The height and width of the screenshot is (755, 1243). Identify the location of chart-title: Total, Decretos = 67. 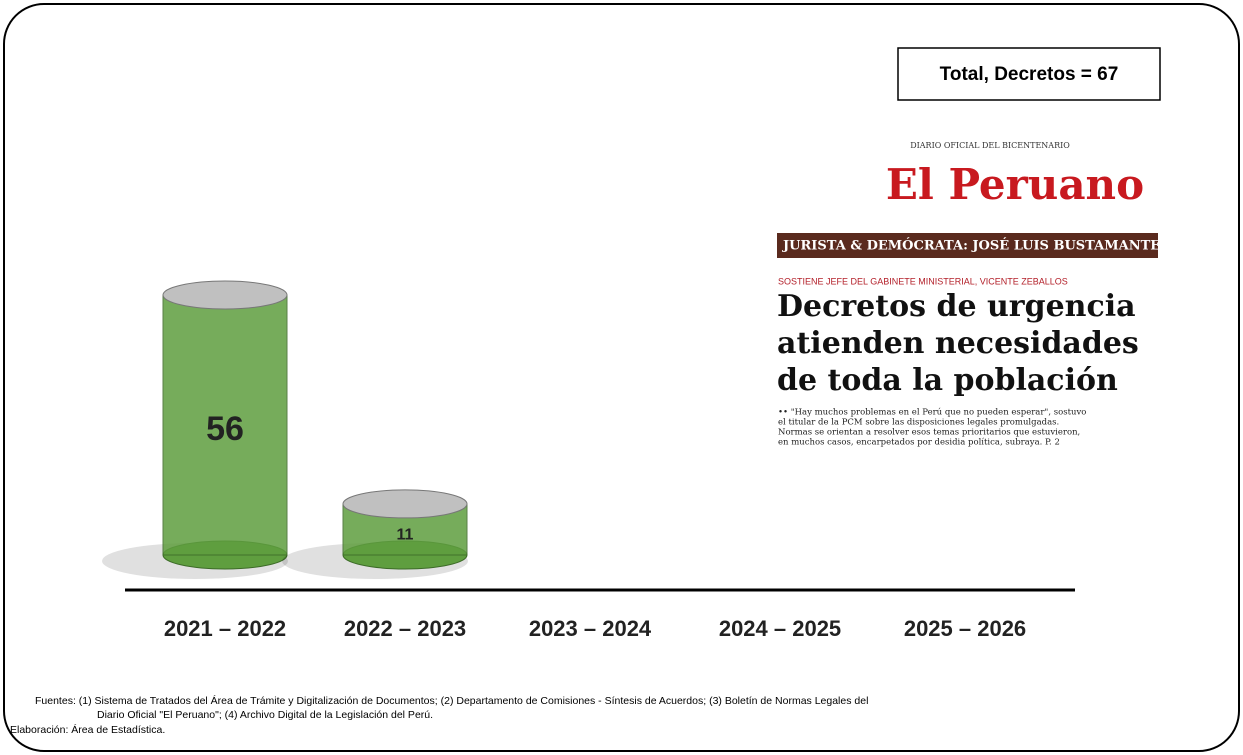
(1029, 74).